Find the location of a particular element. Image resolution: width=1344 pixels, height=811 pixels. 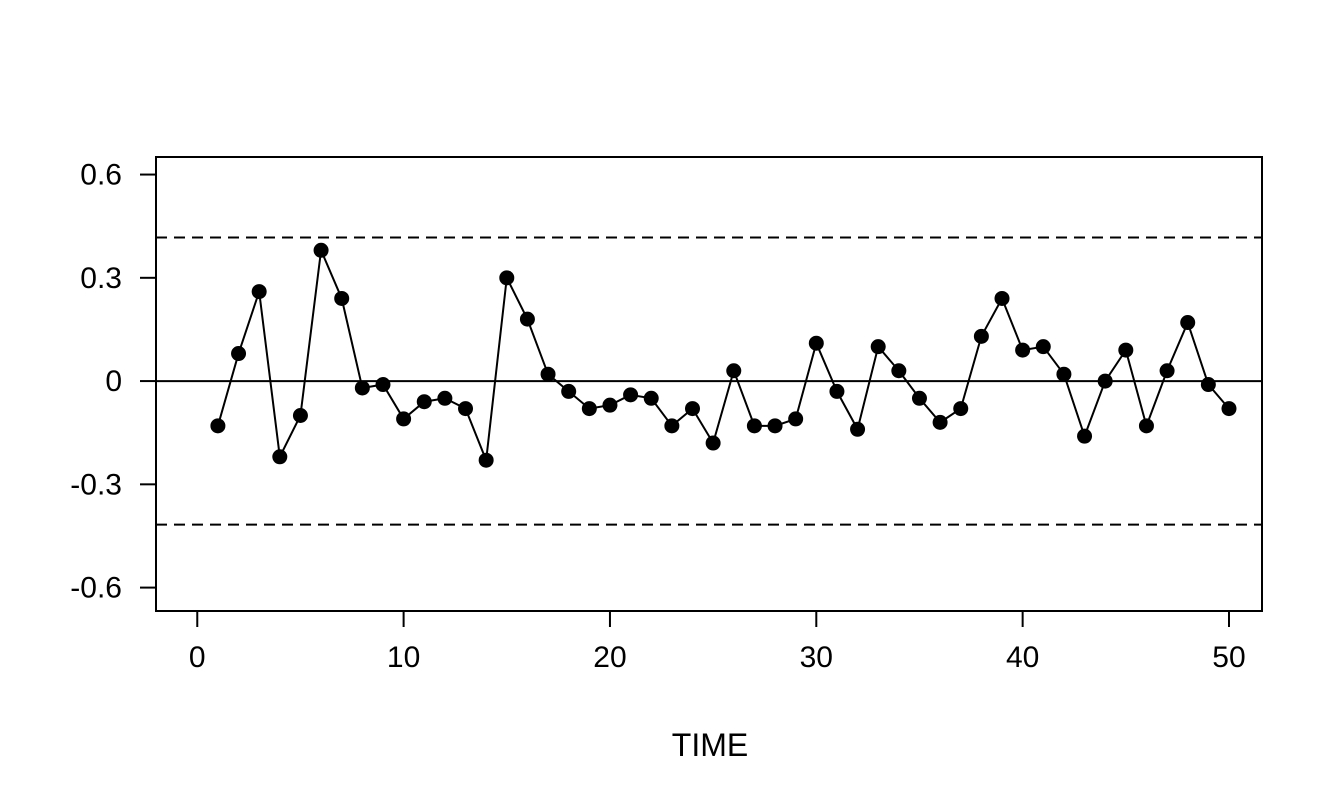

y-tick-label: 0.6 is located at coordinates (101, 175).